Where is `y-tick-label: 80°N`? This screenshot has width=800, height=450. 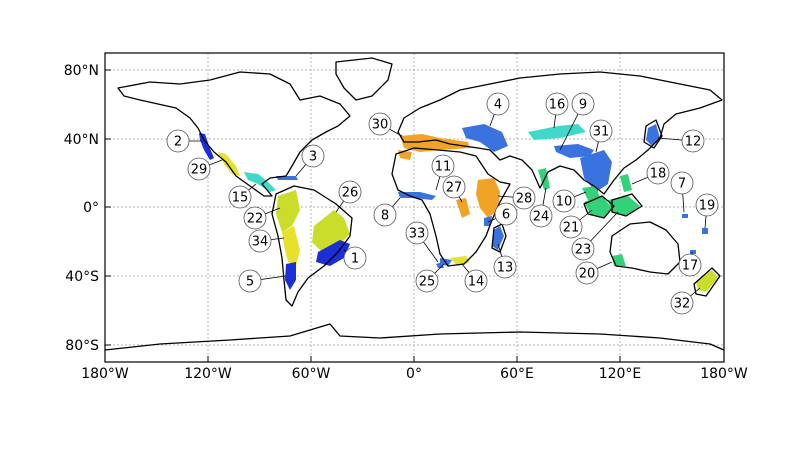 y-tick-label: 80°N is located at coordinates (81, 71).